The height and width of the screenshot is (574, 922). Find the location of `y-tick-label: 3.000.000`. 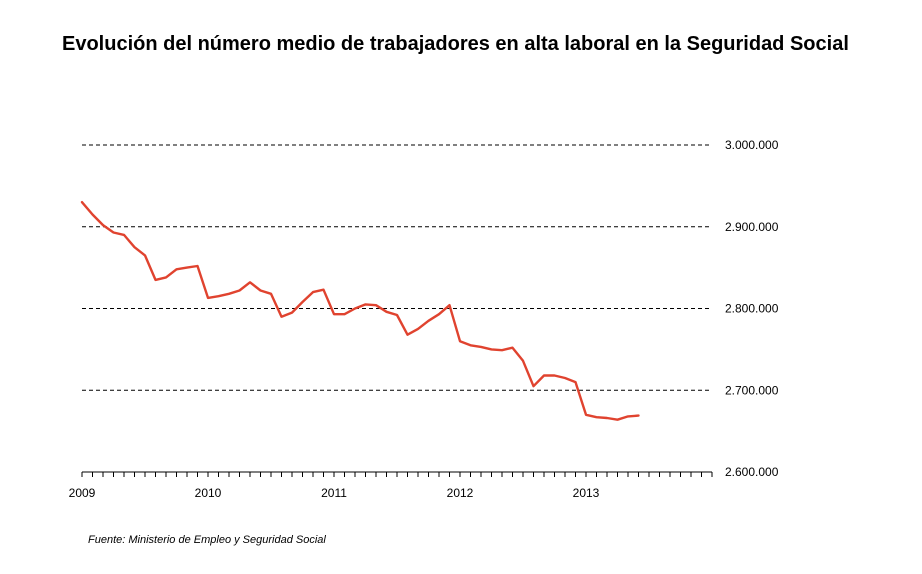

y-tick-label: 3.000.000 is located at coordinates (752, 145).